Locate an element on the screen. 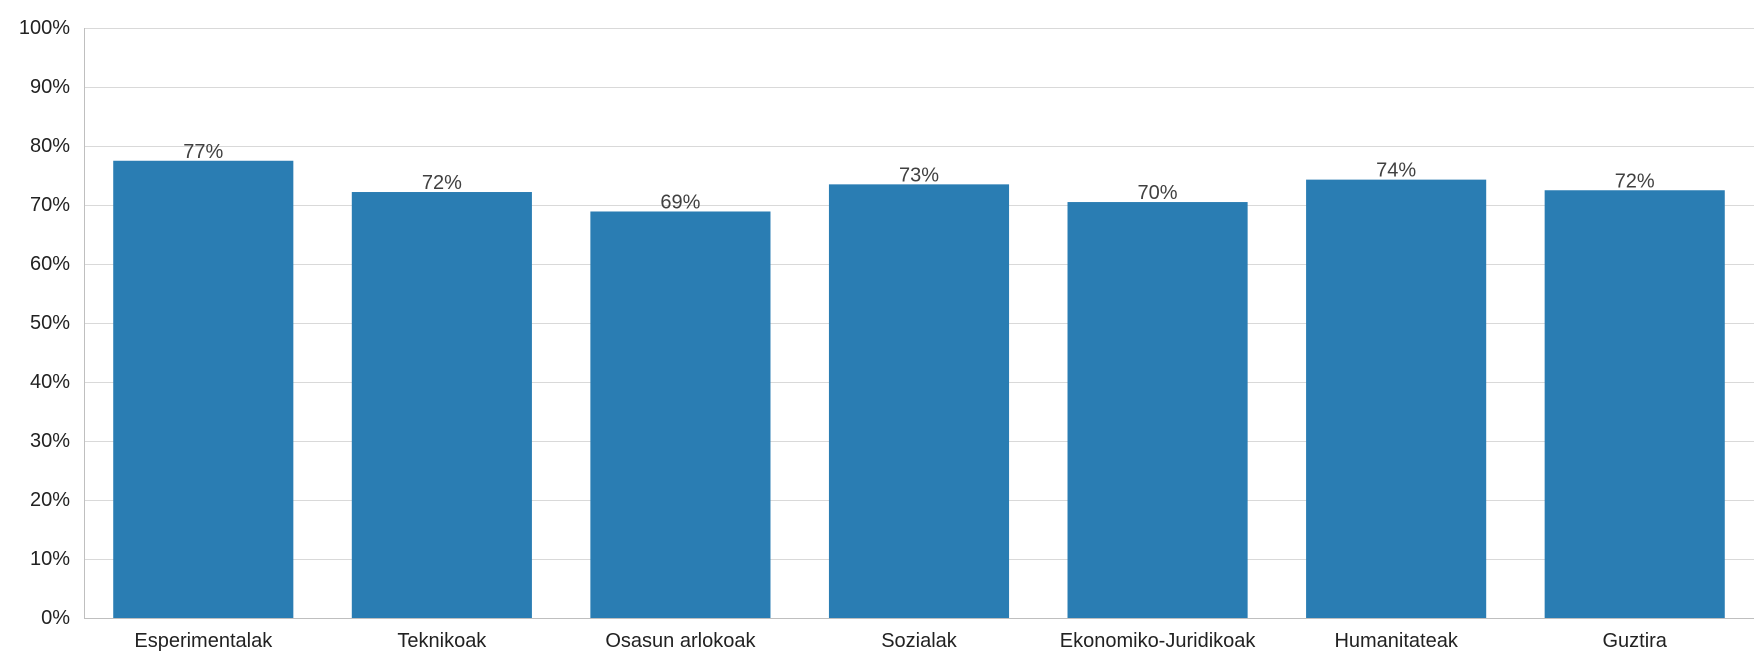 This screenshot has height=654, width=1754. x-tick-label: Guztira is located at coordinates (1634, 641).